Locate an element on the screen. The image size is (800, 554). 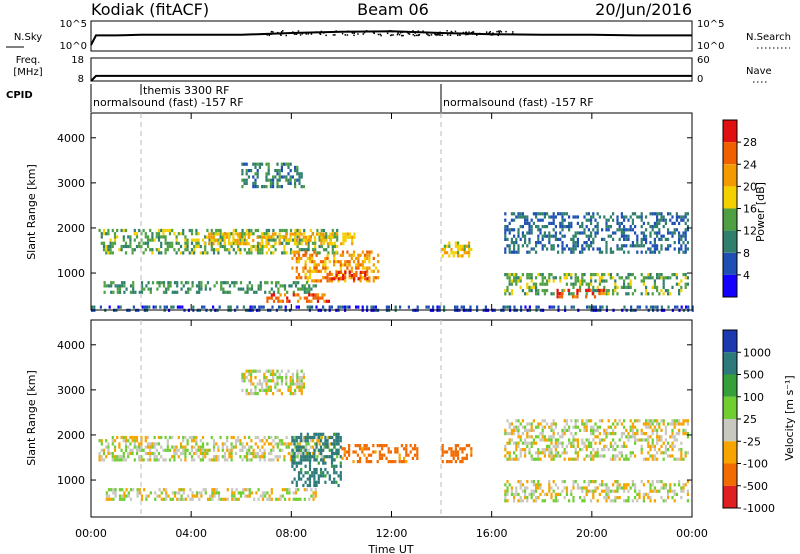
velocity-y-tick-label: 4000 is located at coordinates (71, 345).